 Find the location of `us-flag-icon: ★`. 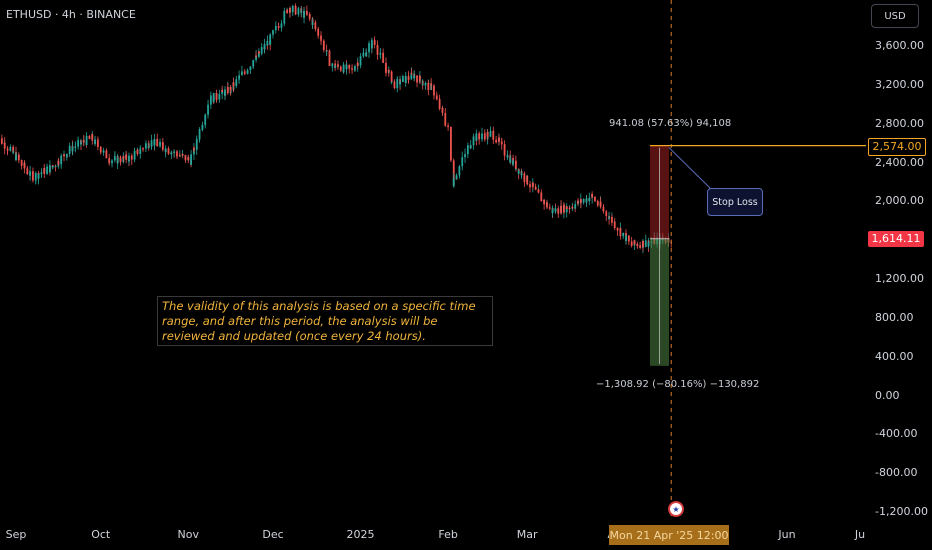

us-flag-icon: ★ is located at coordinates (676, 509).